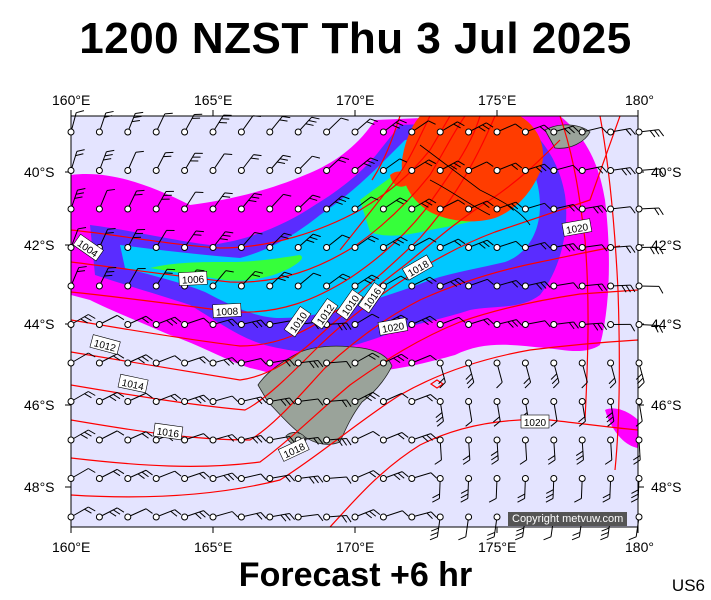 The height and width of the screenshot is (600, 711). I want to click on isobar-label-box, so click(133, 383).